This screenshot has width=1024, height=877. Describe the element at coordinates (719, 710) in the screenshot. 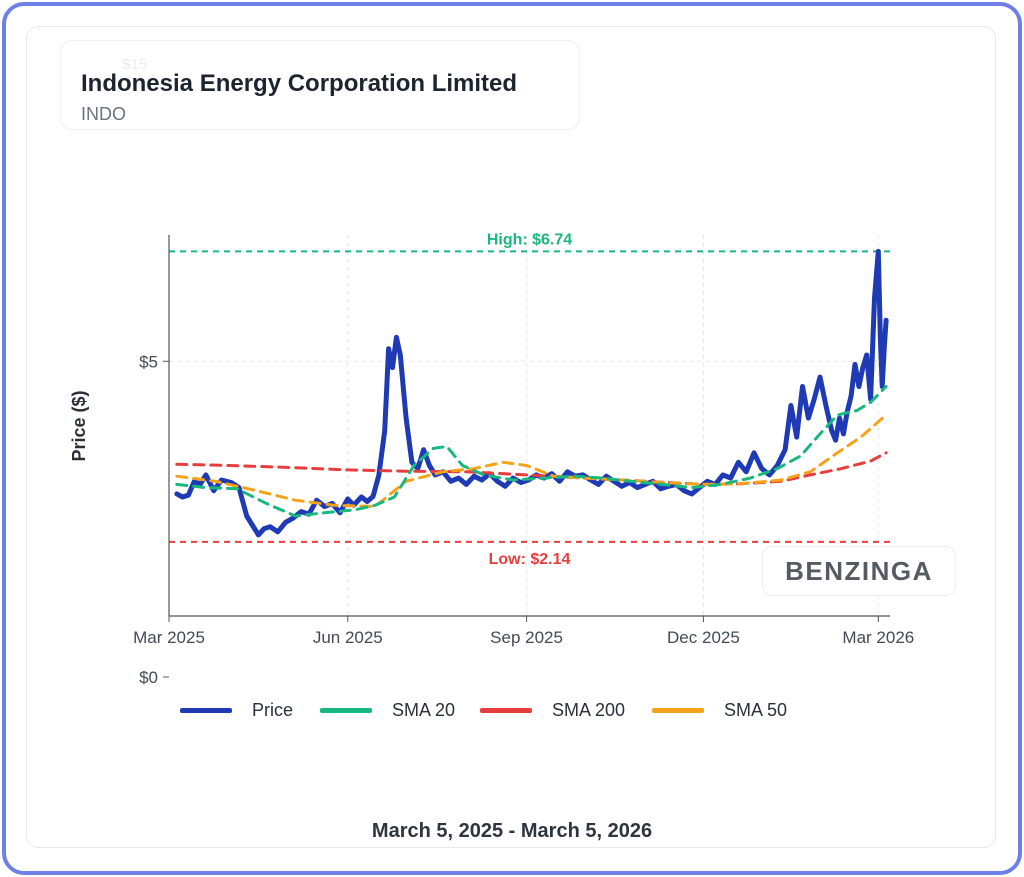

I see `legend-item: SMA 50` at that location.